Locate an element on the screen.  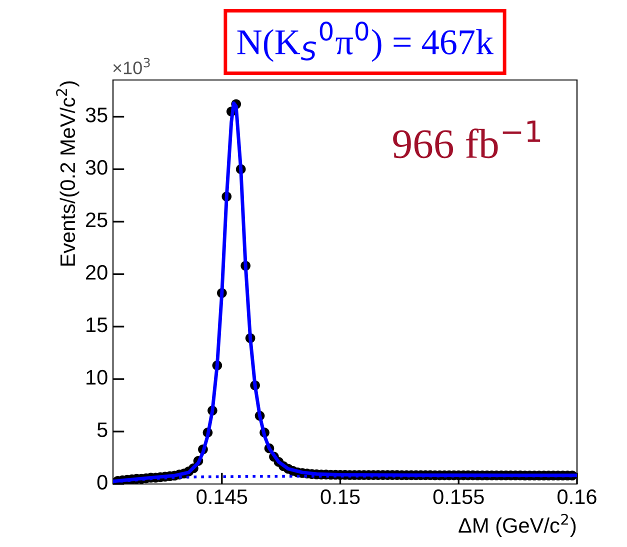
x-tick-label: 0.16 is located at coordinates (577, 496).